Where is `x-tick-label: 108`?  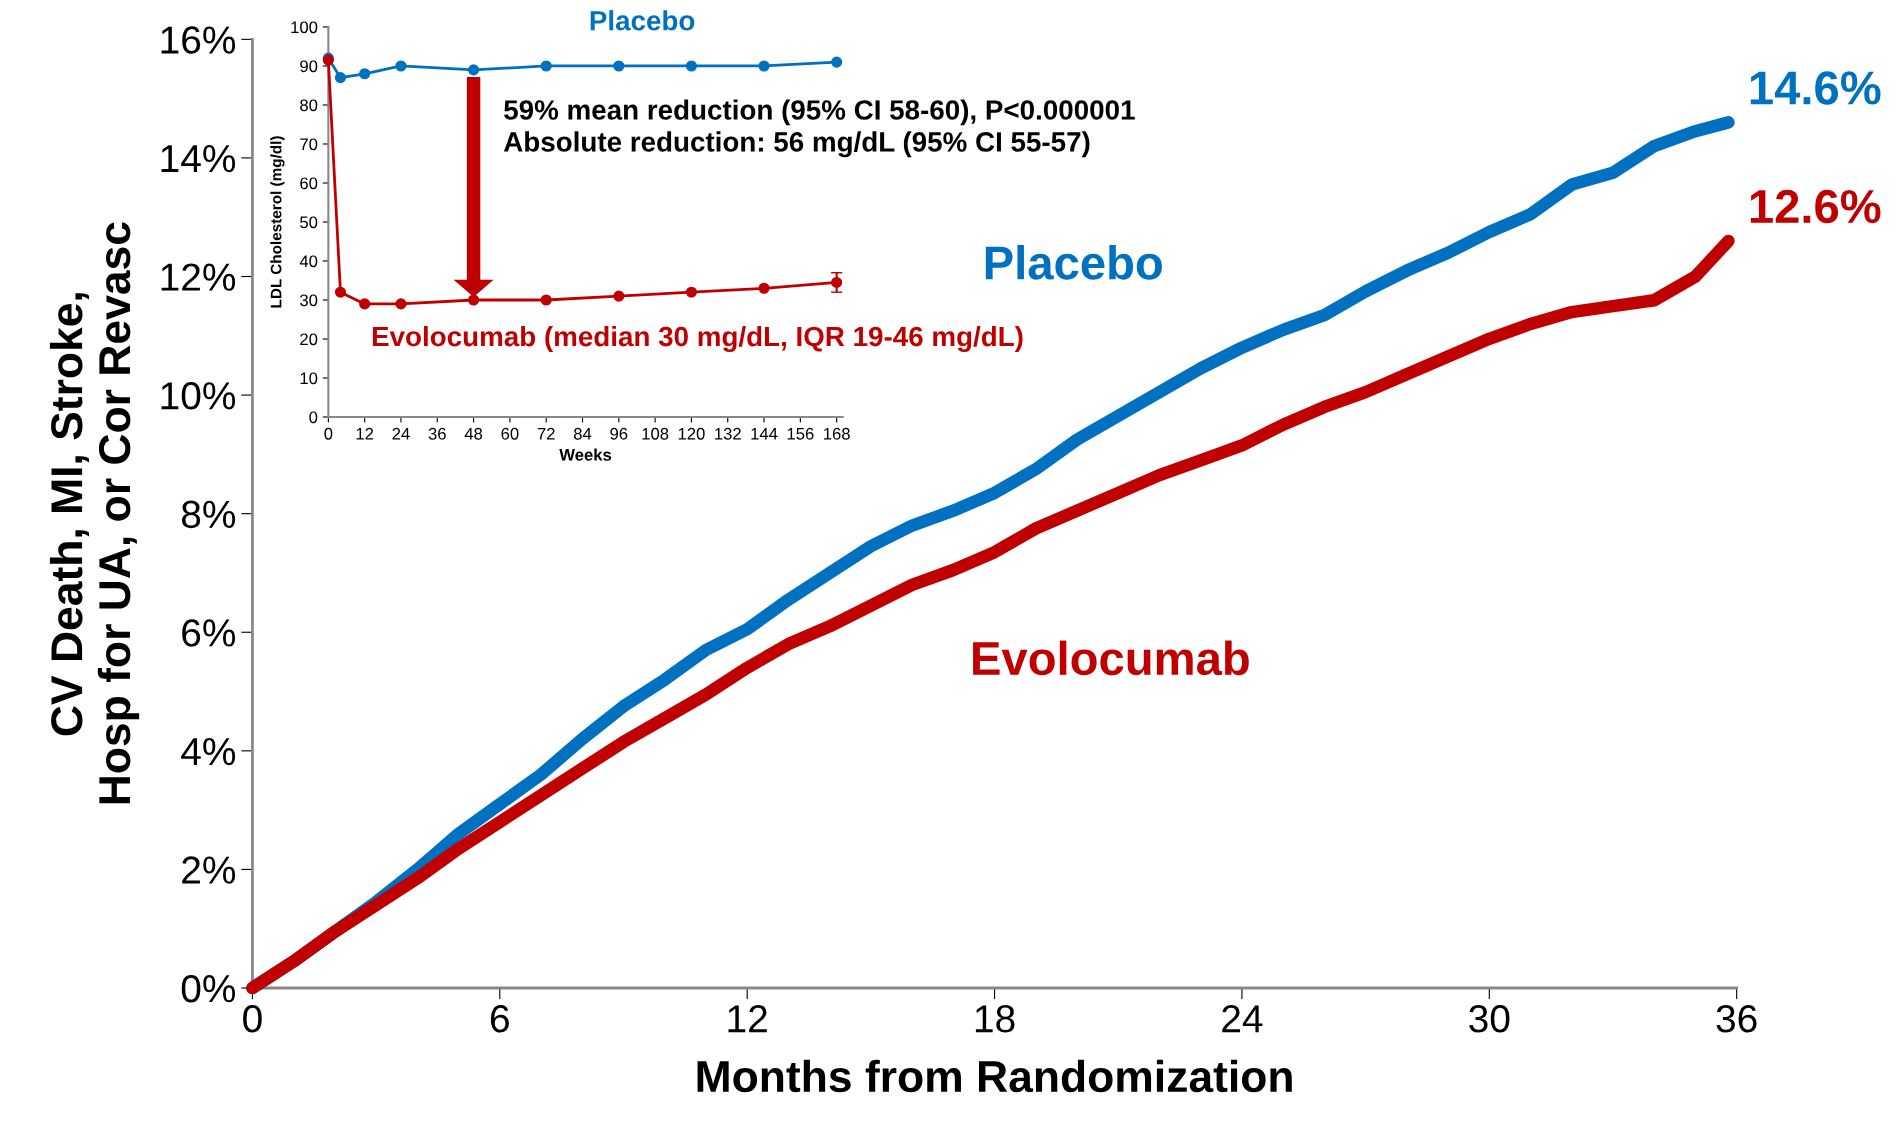 x-tick-label: 108 is located at coordinates (655, 433).